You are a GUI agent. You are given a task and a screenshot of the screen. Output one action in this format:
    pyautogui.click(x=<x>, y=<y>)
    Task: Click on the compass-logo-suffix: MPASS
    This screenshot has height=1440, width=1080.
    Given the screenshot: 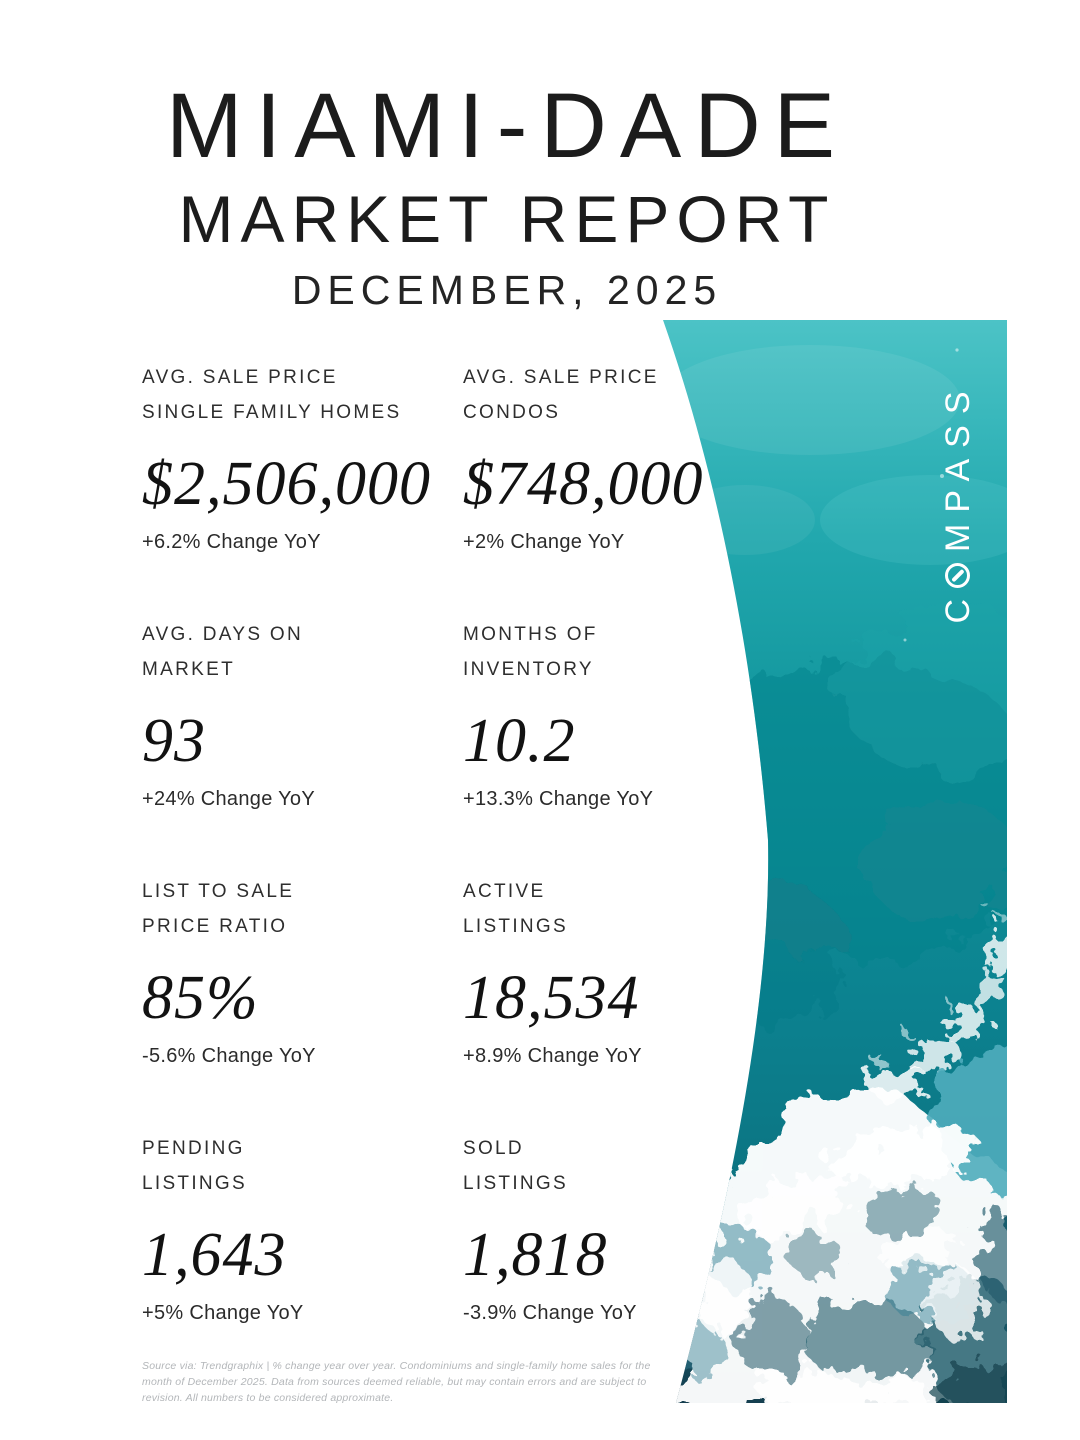 What is the action you would take?
    pyautogui.click(x=958, y=466)
    